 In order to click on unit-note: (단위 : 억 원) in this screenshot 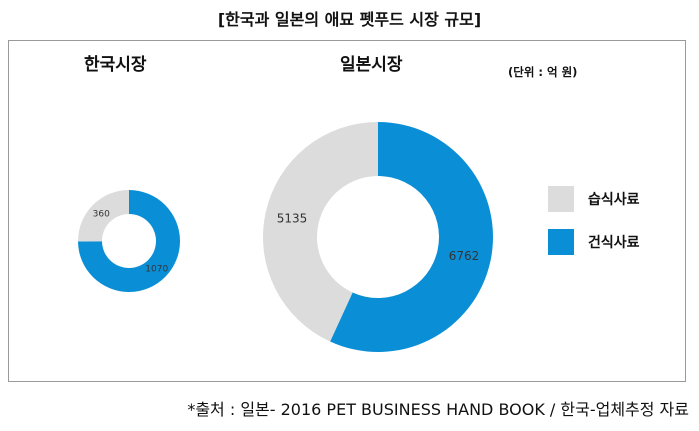, I will do `click(543, 72)`.